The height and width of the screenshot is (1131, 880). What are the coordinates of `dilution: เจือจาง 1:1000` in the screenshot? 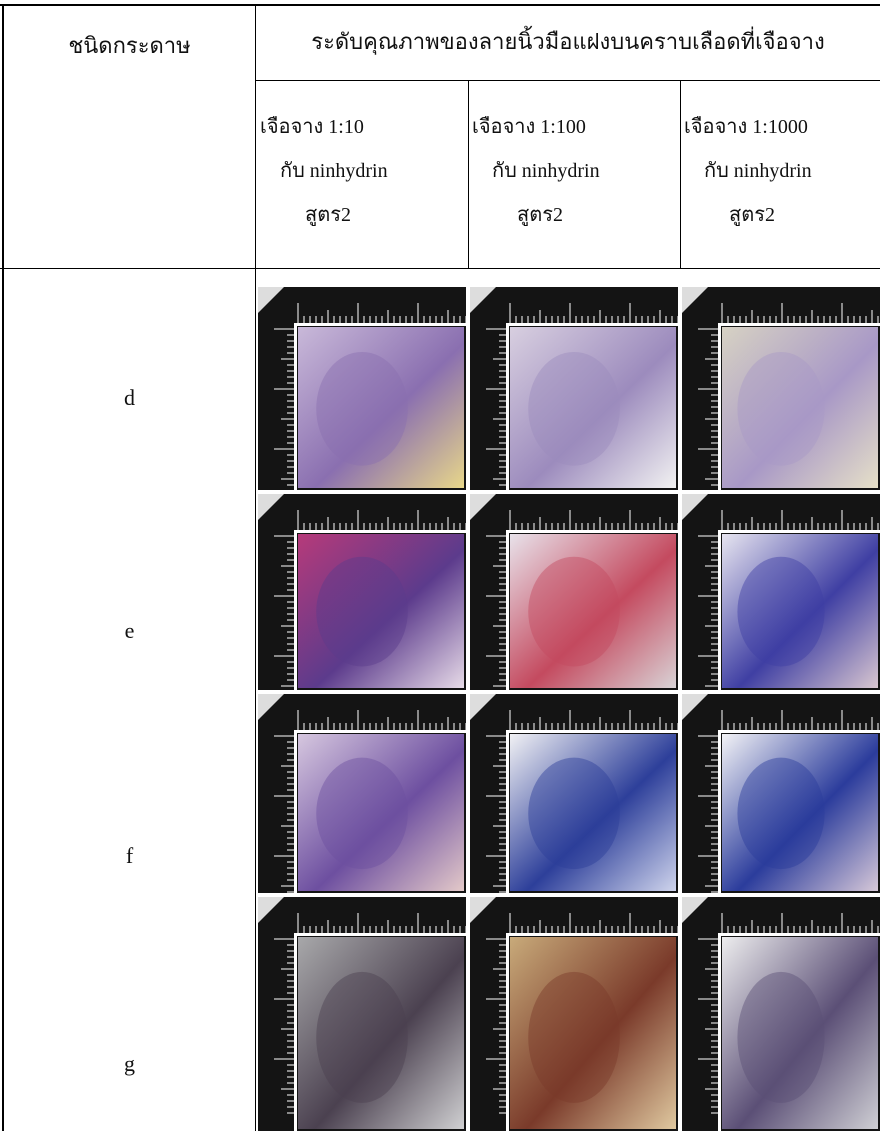 It's located at (746, 127).